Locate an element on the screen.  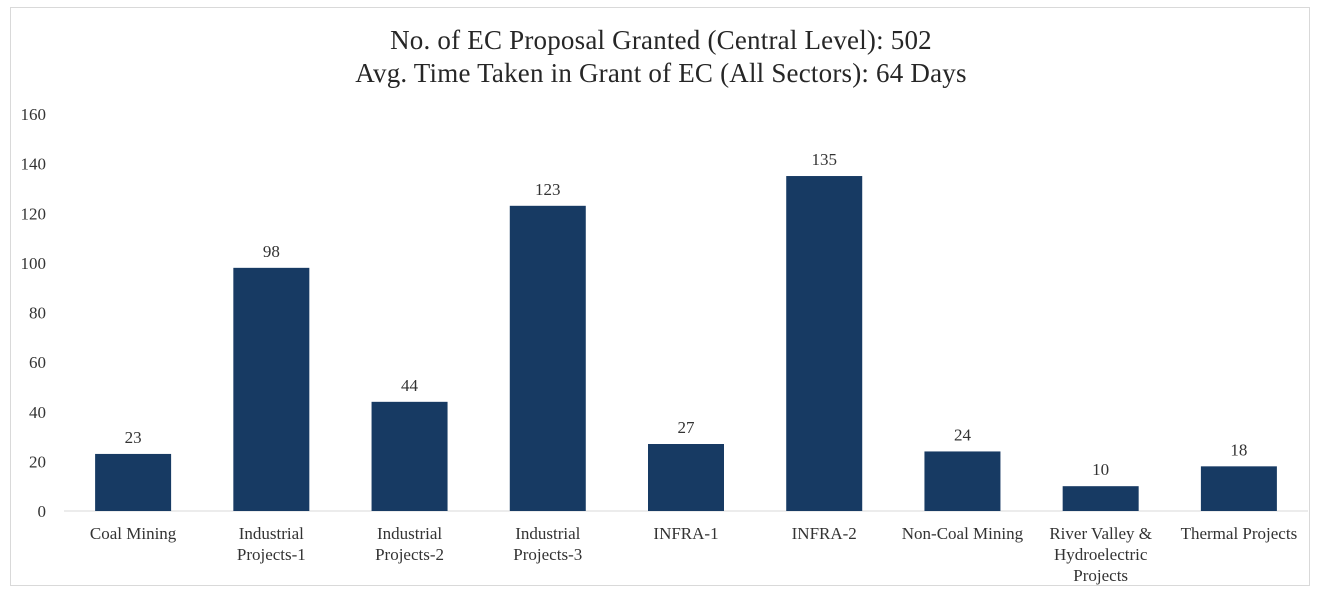
y-tick-label: 60 is located at coordinates (37, 362).